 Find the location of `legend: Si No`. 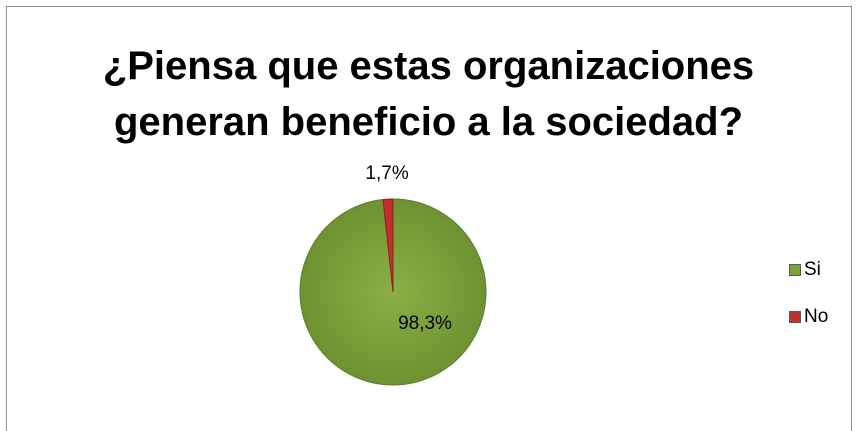

legend: Si No is located at coordinates (808, 305).